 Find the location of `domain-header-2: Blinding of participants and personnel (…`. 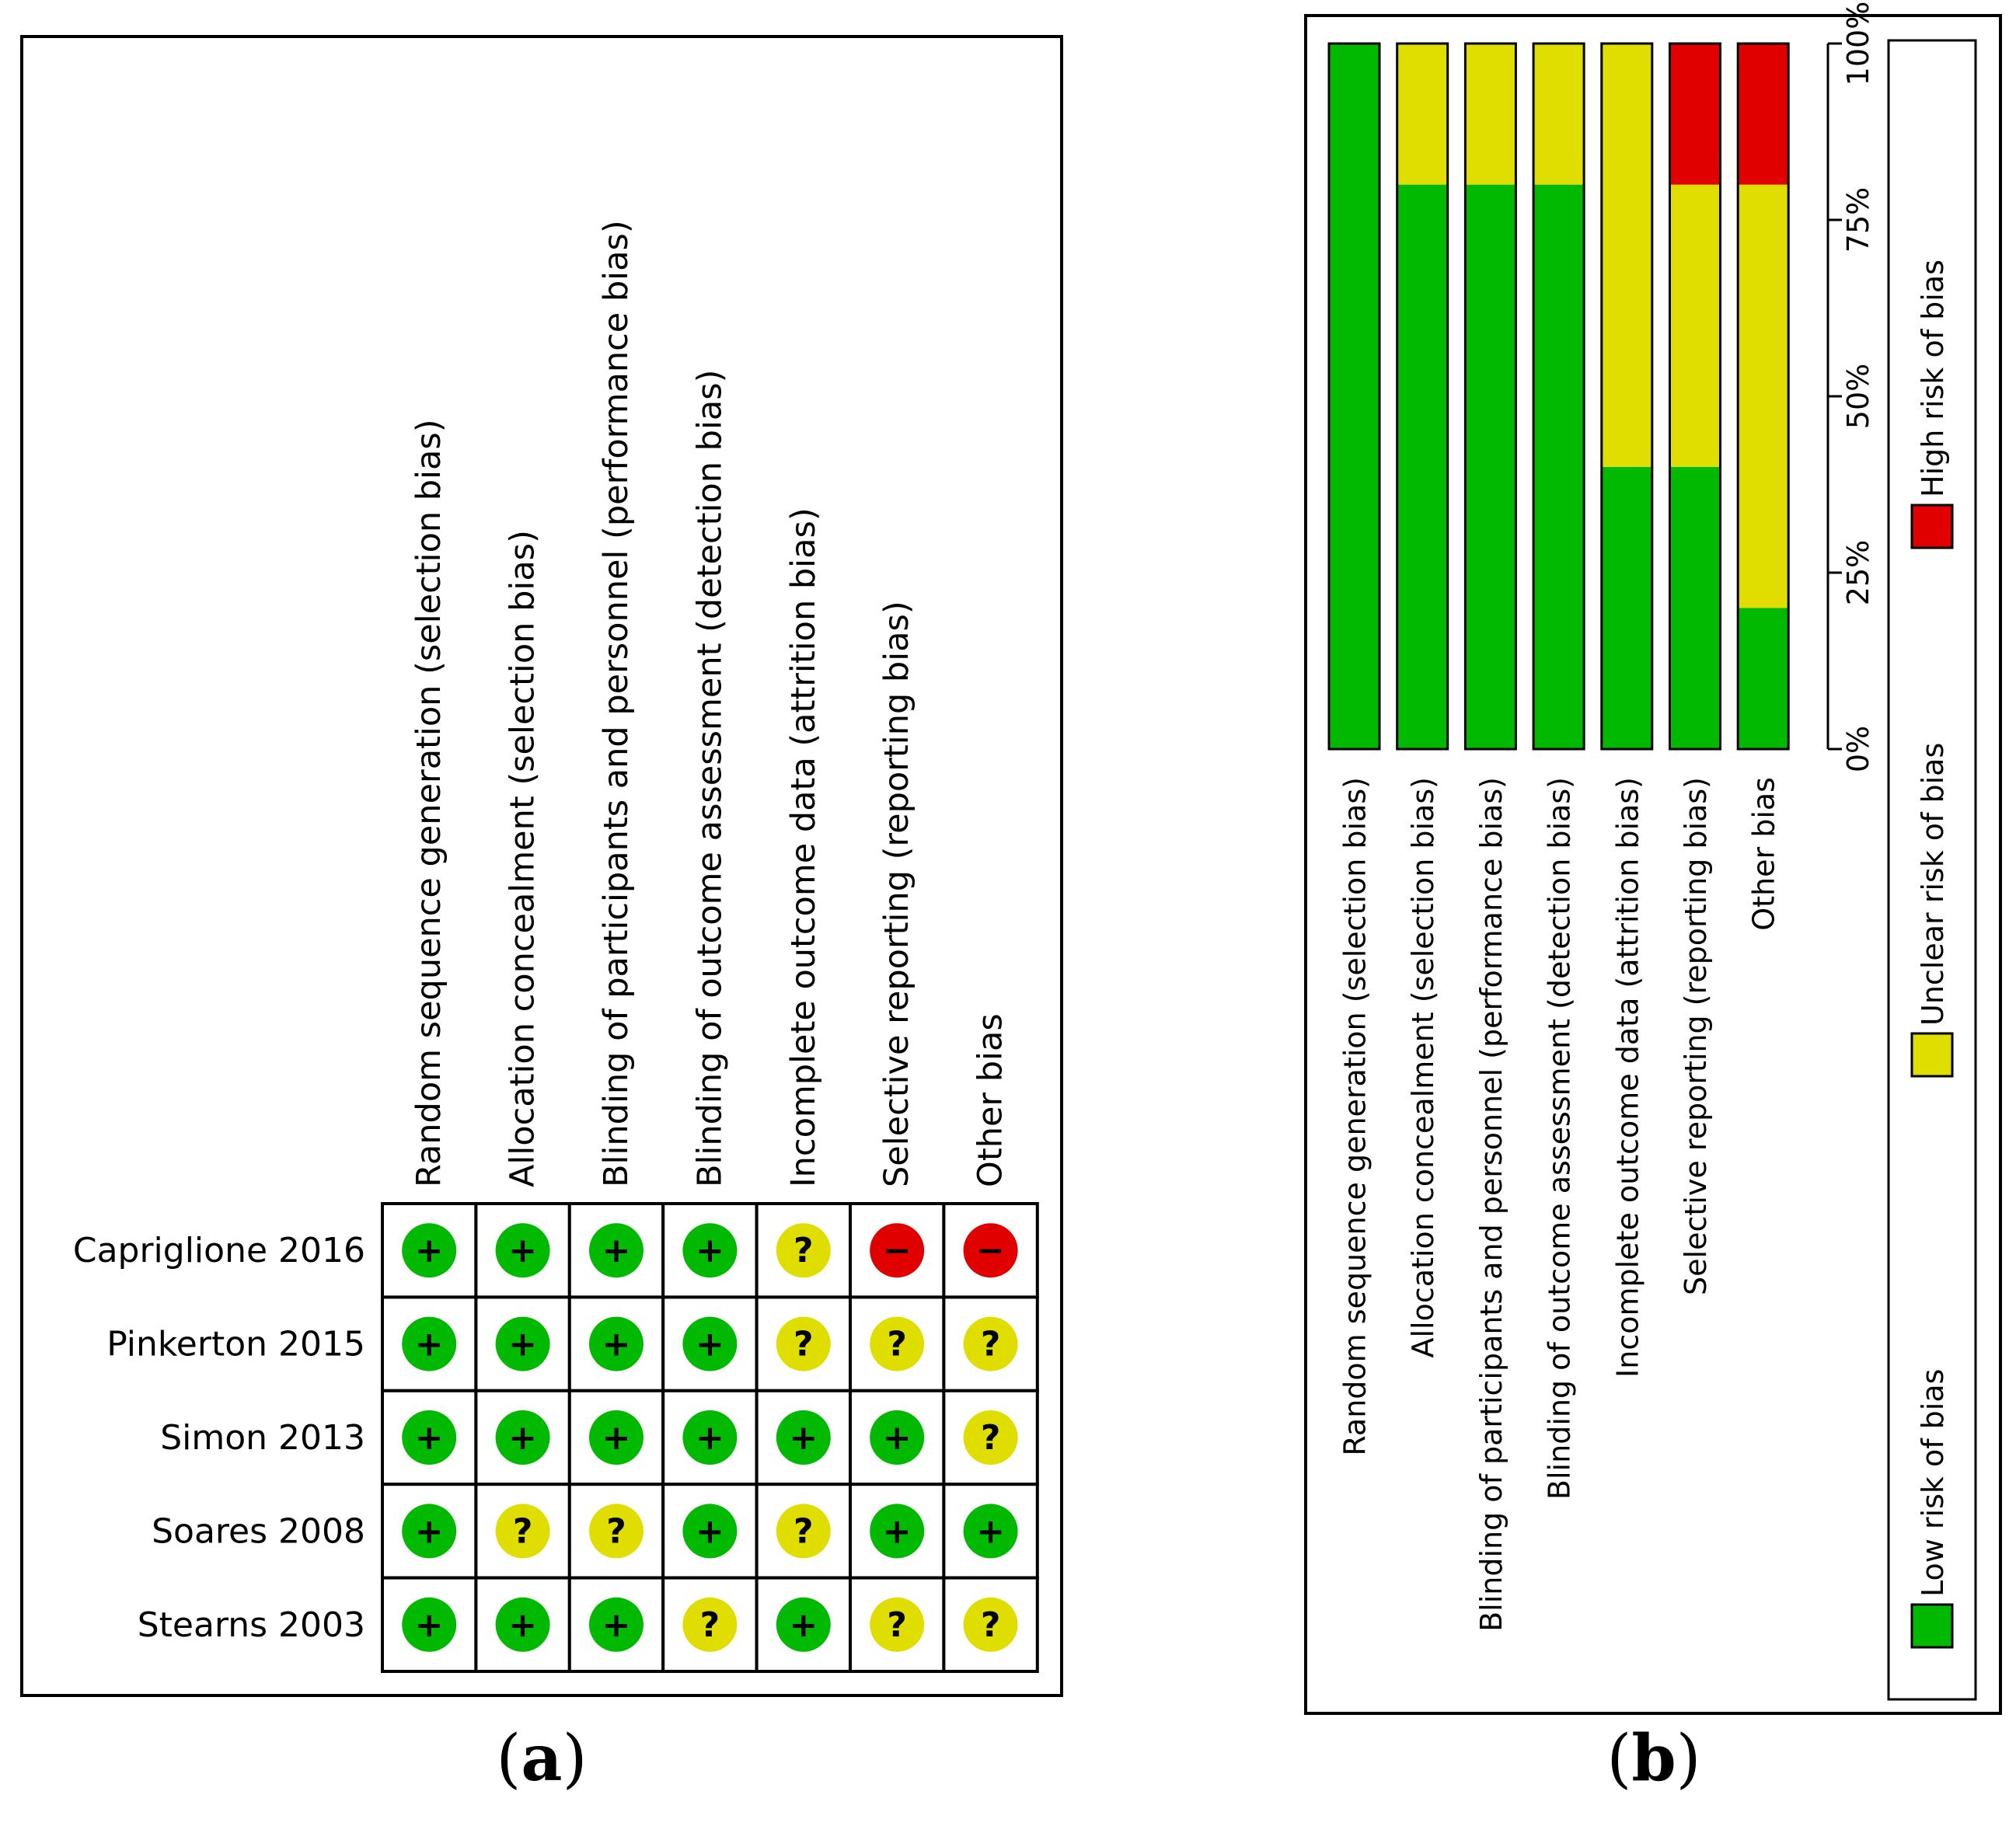

domain-header-2: Blinding of participants and personnel (… is located at coordinates (616, 703).